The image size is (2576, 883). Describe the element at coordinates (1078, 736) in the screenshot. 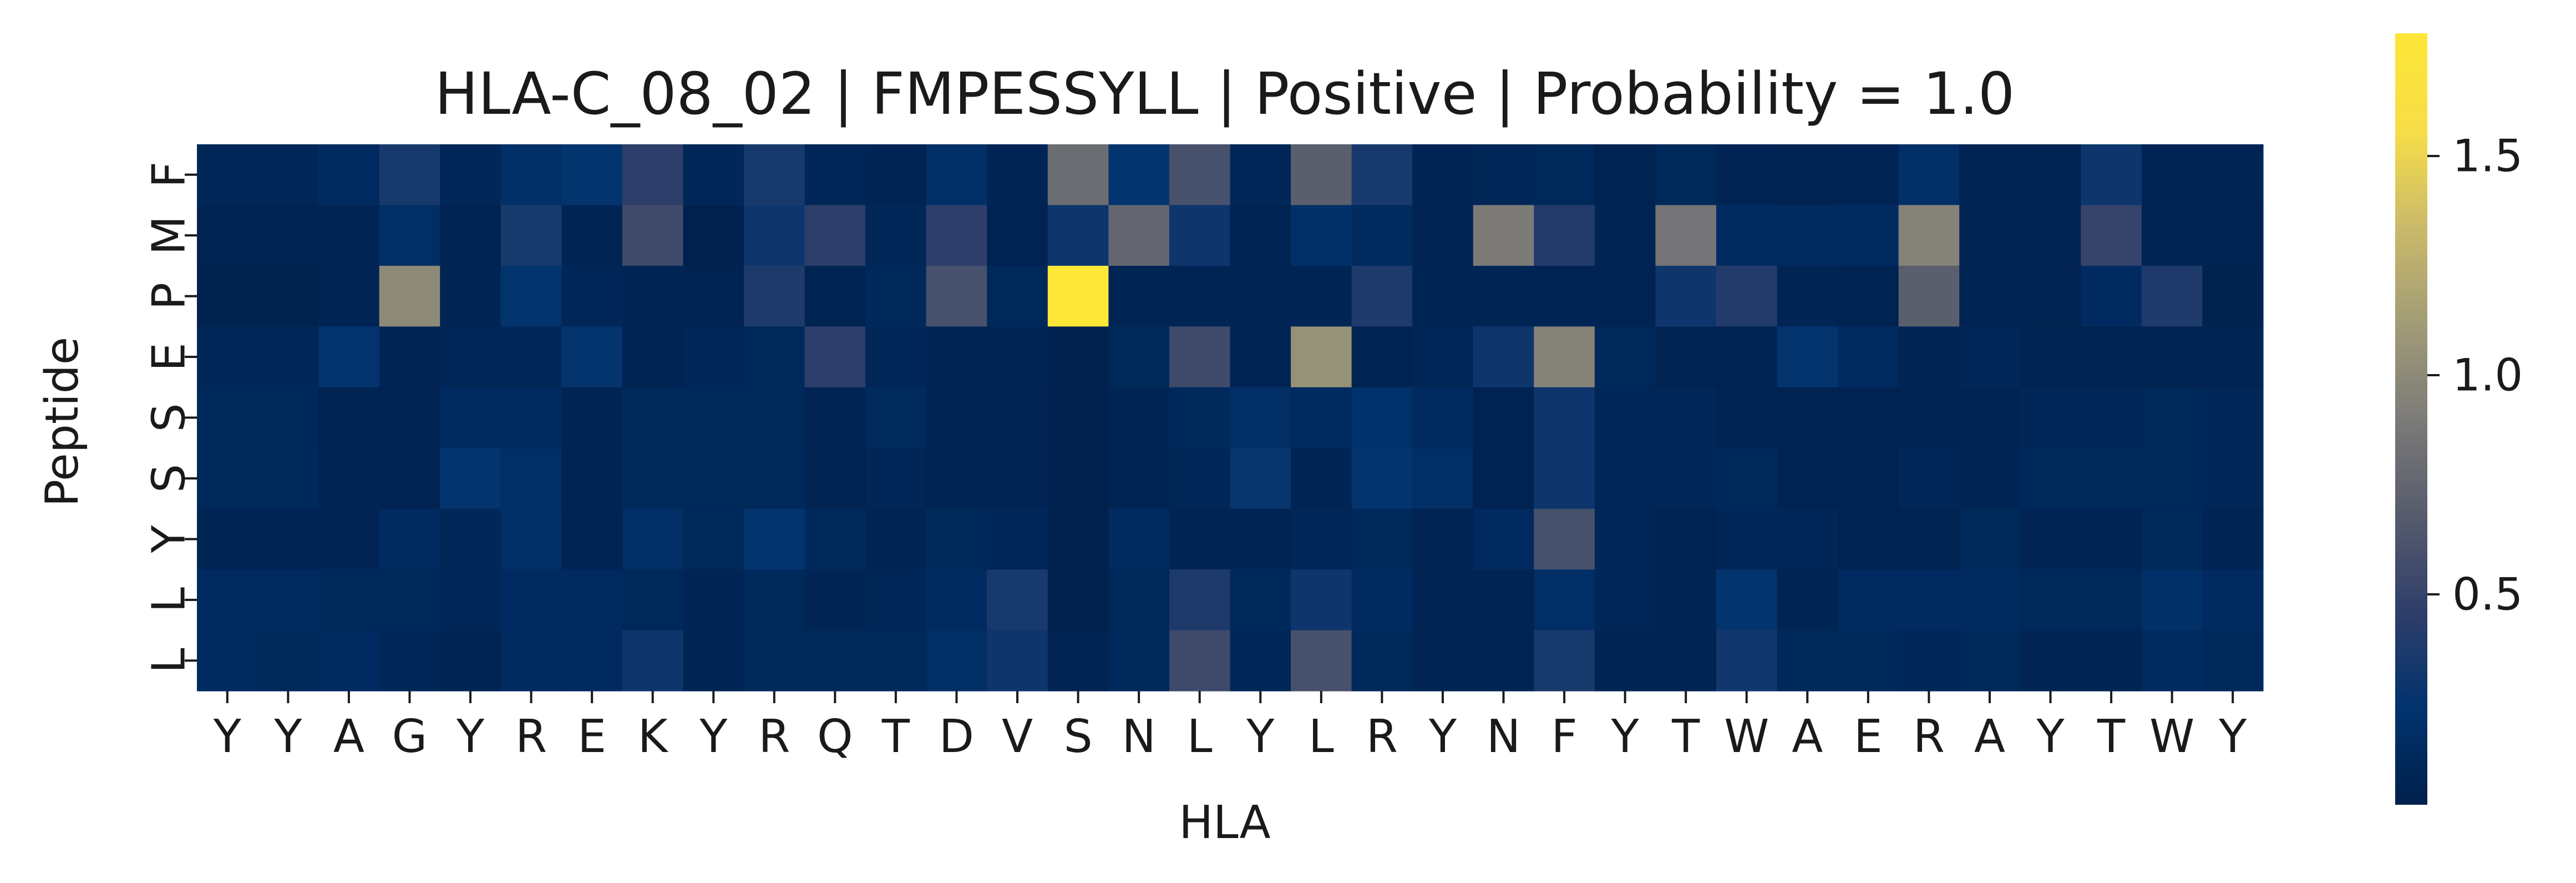

I see `x-tick-label: S` at that location.